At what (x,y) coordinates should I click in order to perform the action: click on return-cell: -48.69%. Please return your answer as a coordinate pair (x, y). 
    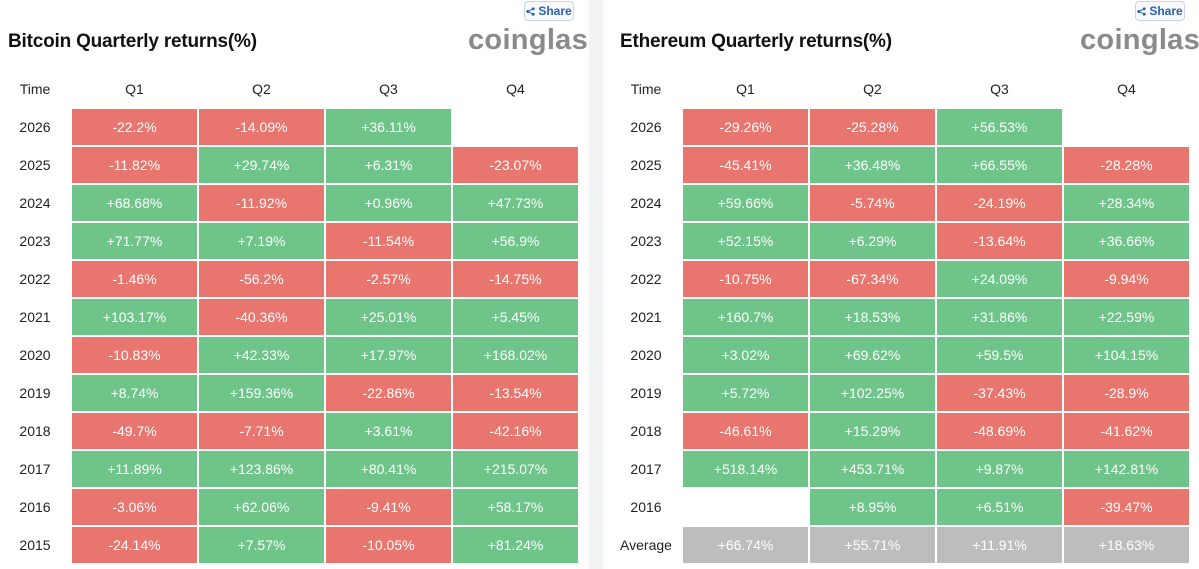
    Looking at the image, I should click on (999, 431).